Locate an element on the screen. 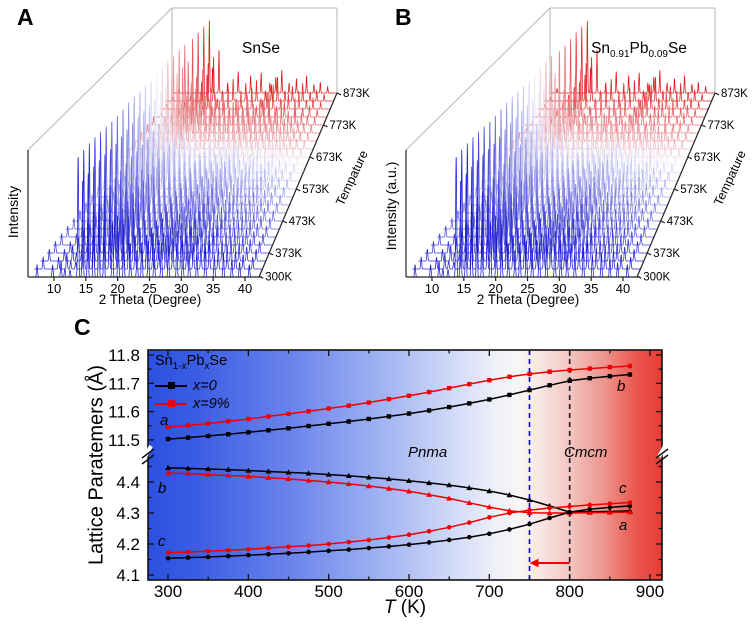 The image size is (756, 640). x-axis-label-symbol: T is located at coordinates (389, 607).